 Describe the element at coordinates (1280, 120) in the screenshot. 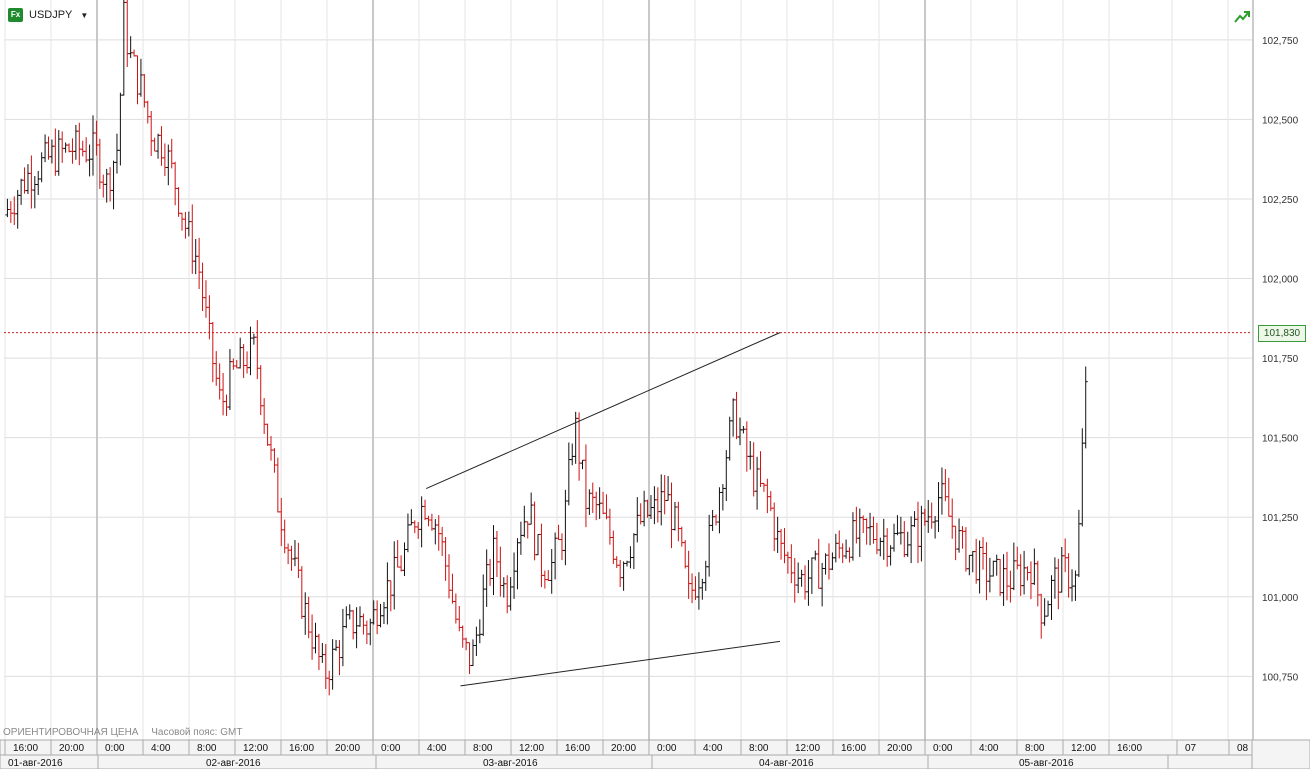

I see `y-tick-label: 102,500` at that location.